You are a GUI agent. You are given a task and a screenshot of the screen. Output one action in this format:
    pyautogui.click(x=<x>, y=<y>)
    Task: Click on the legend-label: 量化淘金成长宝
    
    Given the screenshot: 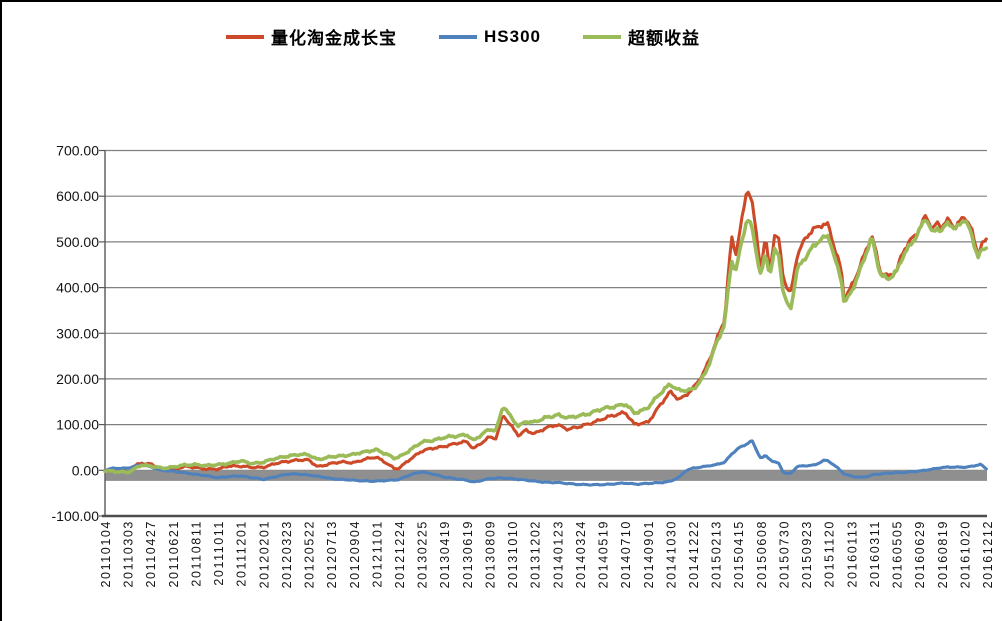 What is the action you would take?
    pyautogui.click(x=334, y=38)
    